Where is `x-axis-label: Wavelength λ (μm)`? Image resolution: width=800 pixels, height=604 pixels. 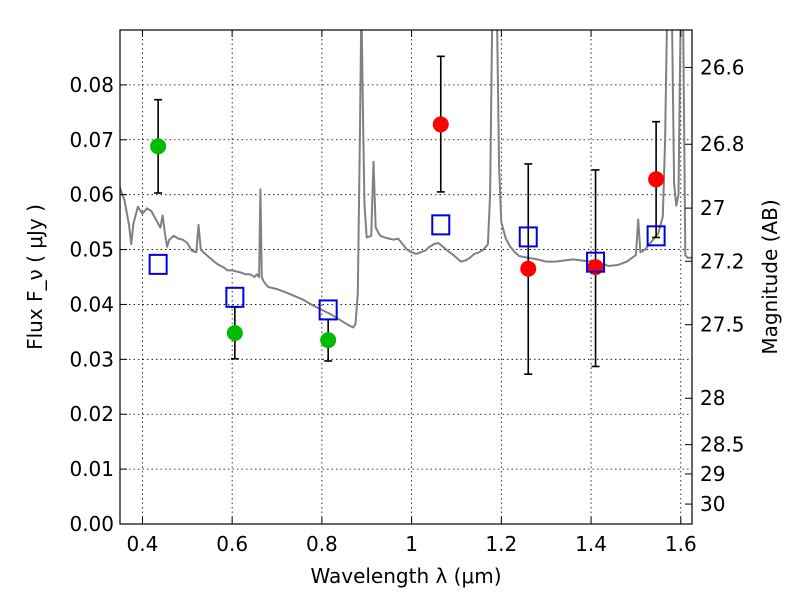
x-axis-label: Wavelength λ (μm) is located at coordinates (405, 576).